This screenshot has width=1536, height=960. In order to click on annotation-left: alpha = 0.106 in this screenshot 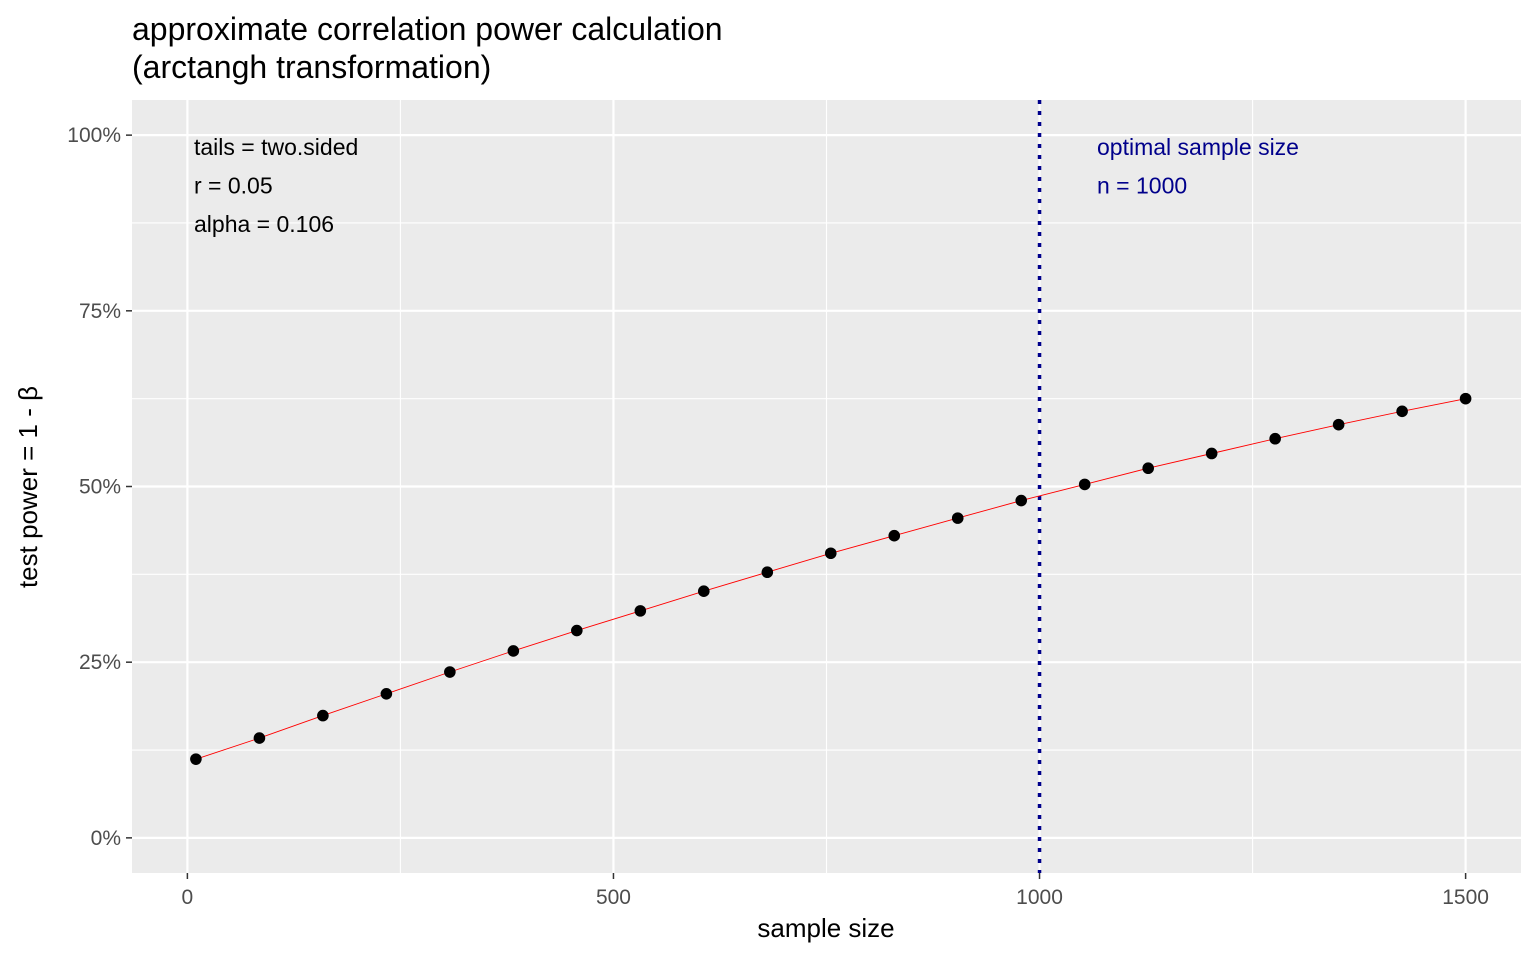, I will do `click(264, 224)`.